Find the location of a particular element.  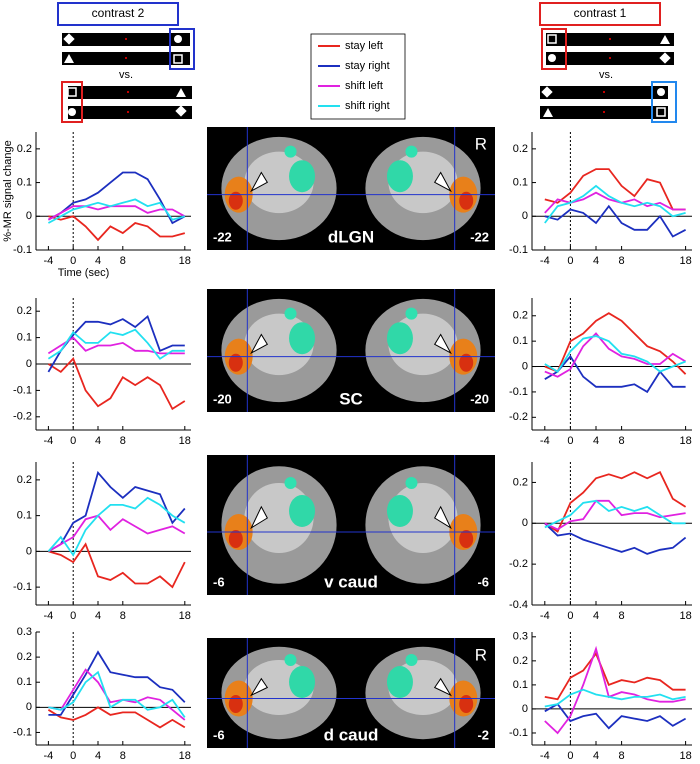

slice-coordinate: -6 is located at coordinates (483, 581).